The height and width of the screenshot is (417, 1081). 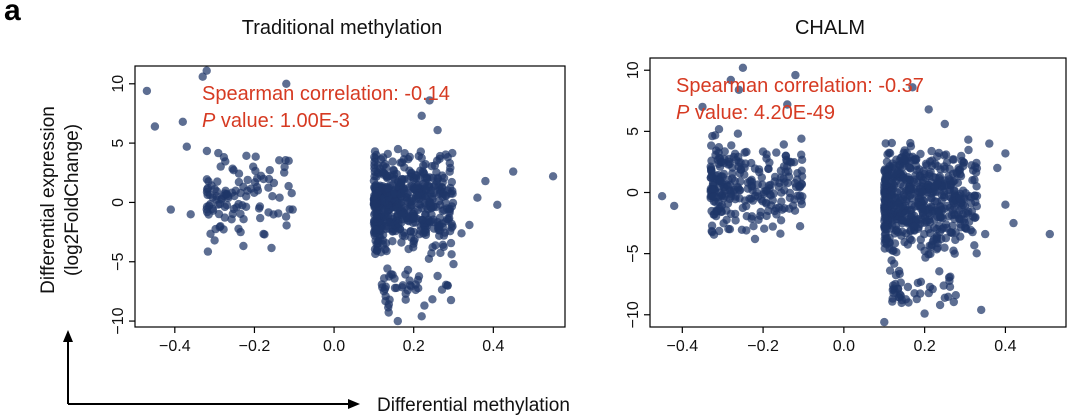 What do you see at coordinates (762, 113) in the screenshot?
I see `p-value-text: value: 4.20E-49` at bounding box center [762, 113].